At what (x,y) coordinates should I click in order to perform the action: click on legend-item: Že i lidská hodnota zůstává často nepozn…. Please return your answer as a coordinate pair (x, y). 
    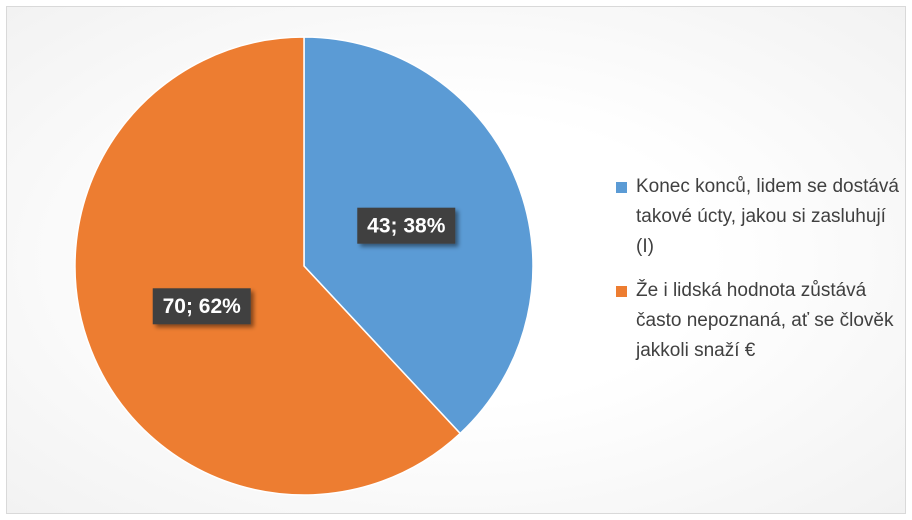
    Looking at the image, I should click on (761, 321).